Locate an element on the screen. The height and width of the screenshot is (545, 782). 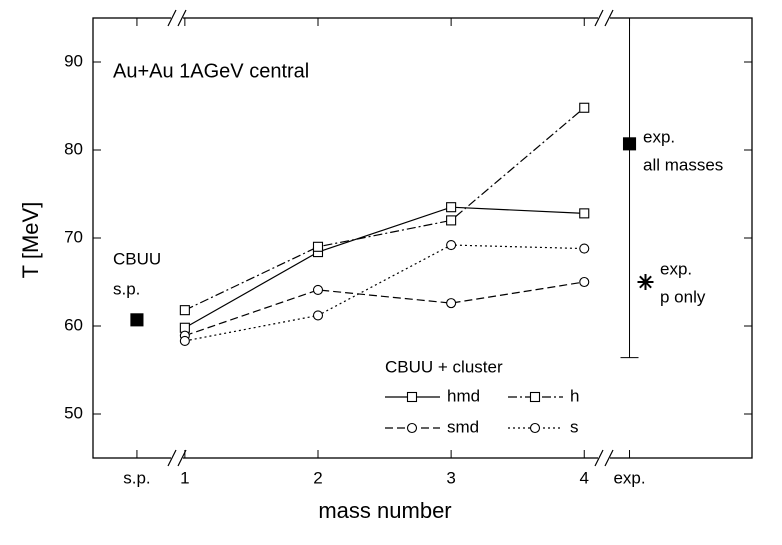
y-tick-label: 70 is located at coordinates (73, 236).